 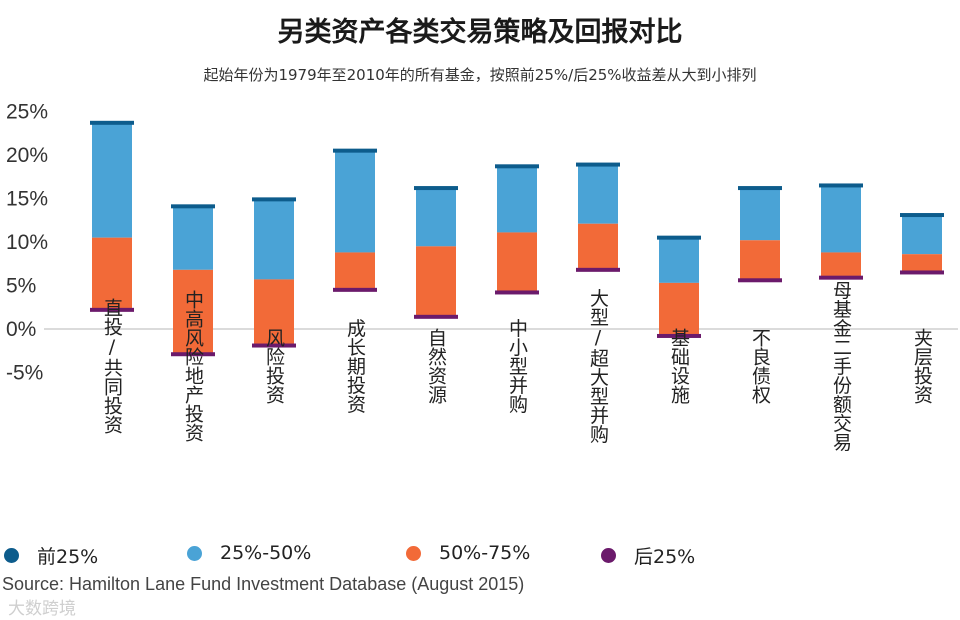 I want to click on y-tick-label: 25%, so click(x=27, y=112).